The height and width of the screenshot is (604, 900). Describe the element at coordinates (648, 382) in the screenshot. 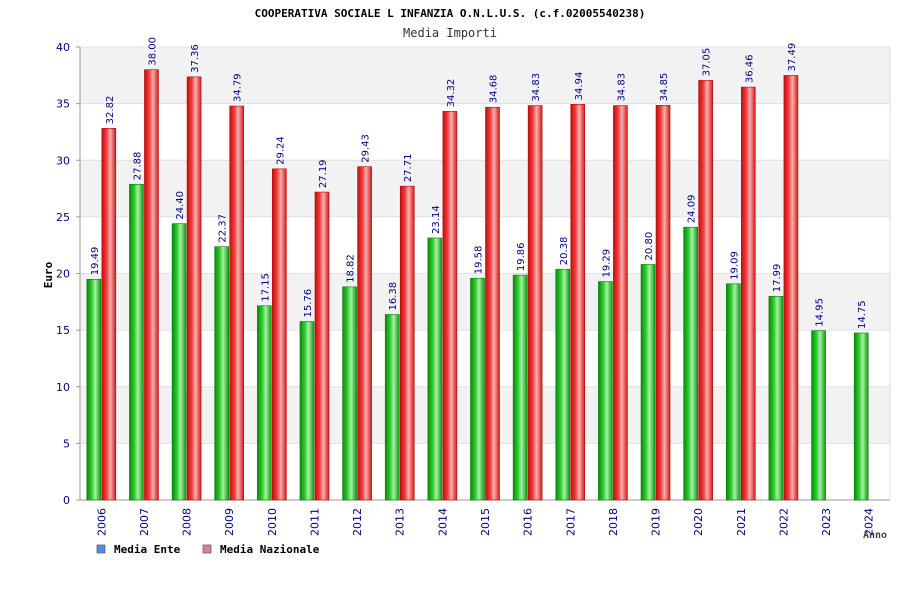

I see `bar-ente-2019` at that location.